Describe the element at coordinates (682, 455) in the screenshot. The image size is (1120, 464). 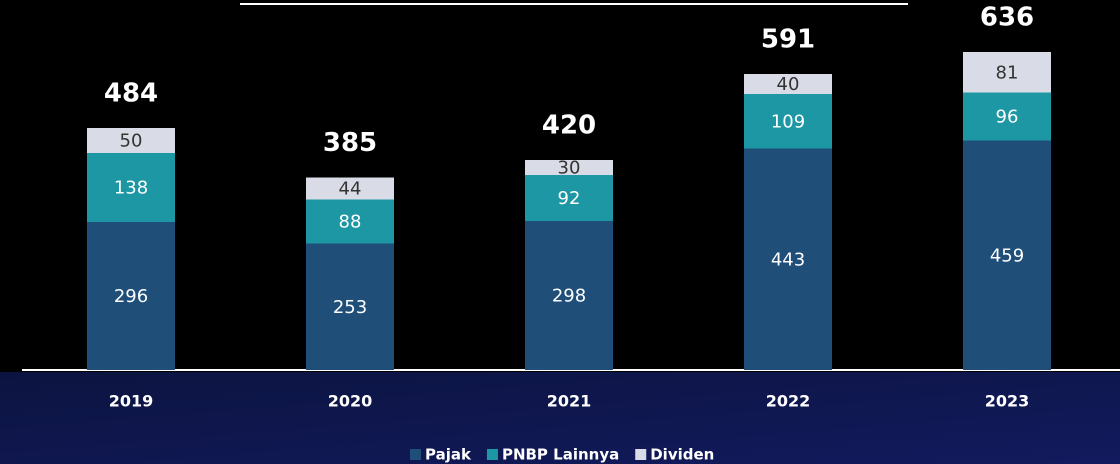
I see `legend-label: Dividen` at that location.